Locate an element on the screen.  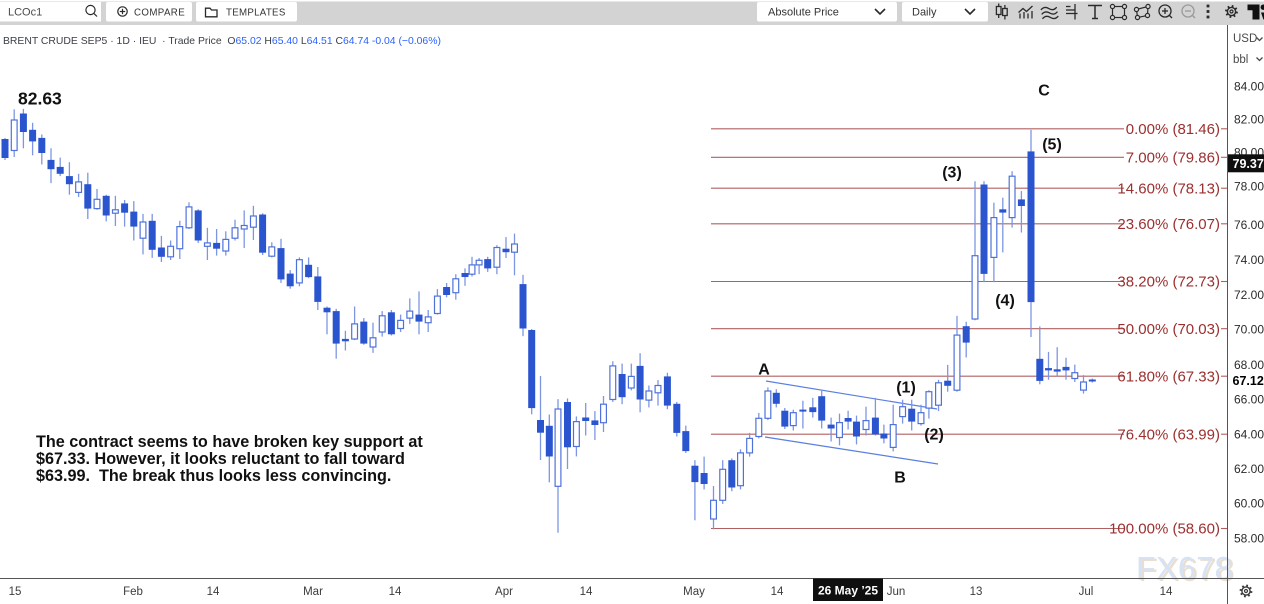
svg-text: 15 is located at coordinates (15, 592).